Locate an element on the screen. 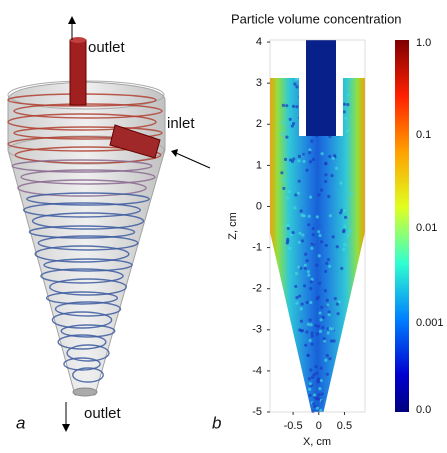  colorbar-label: 0.1 is located at coordinates (423, 135).